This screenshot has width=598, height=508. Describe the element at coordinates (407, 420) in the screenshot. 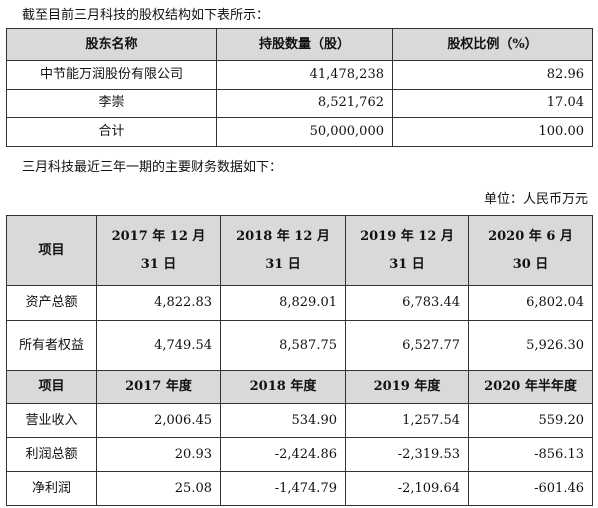

I see `cell: 1,257.54` at that location.